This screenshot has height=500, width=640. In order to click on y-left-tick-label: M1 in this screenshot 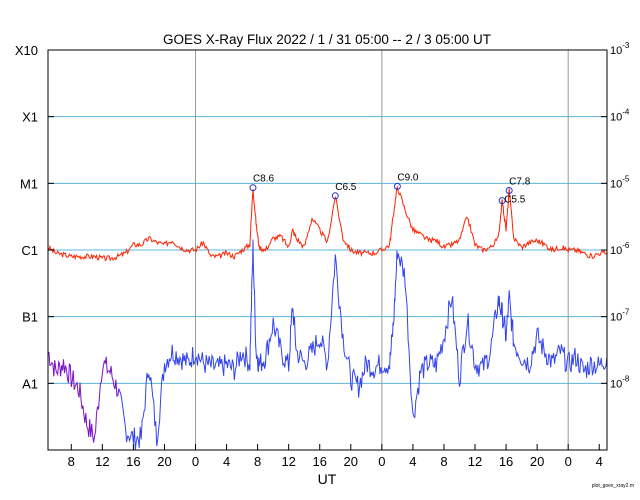, I will do `click(29, 183)`.